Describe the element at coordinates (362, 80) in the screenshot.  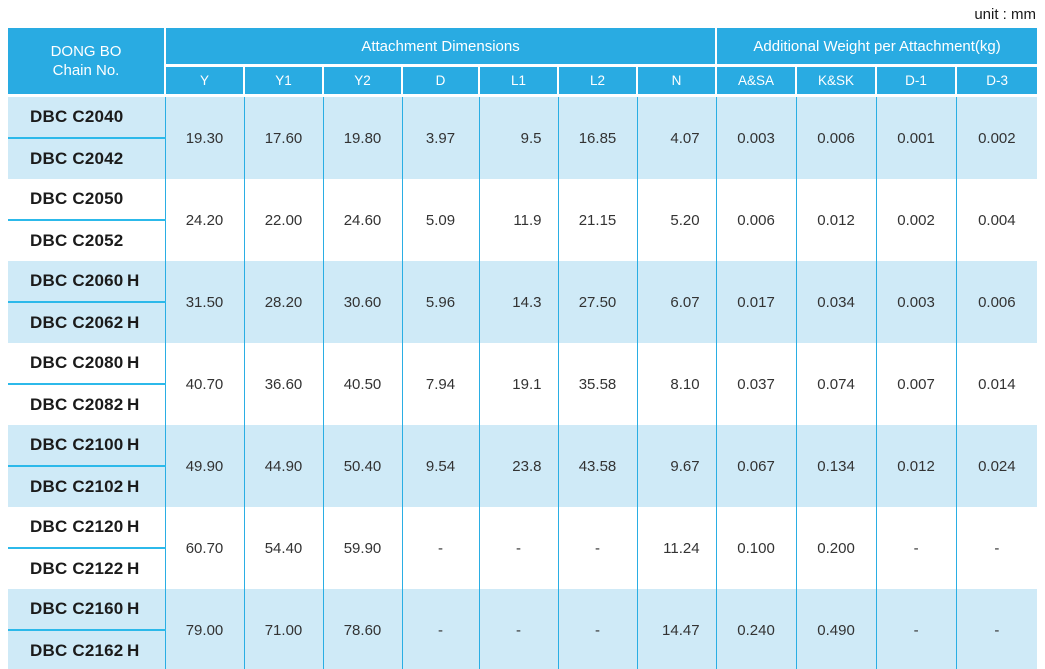
I see `col-header-y2: Y2` at that location.